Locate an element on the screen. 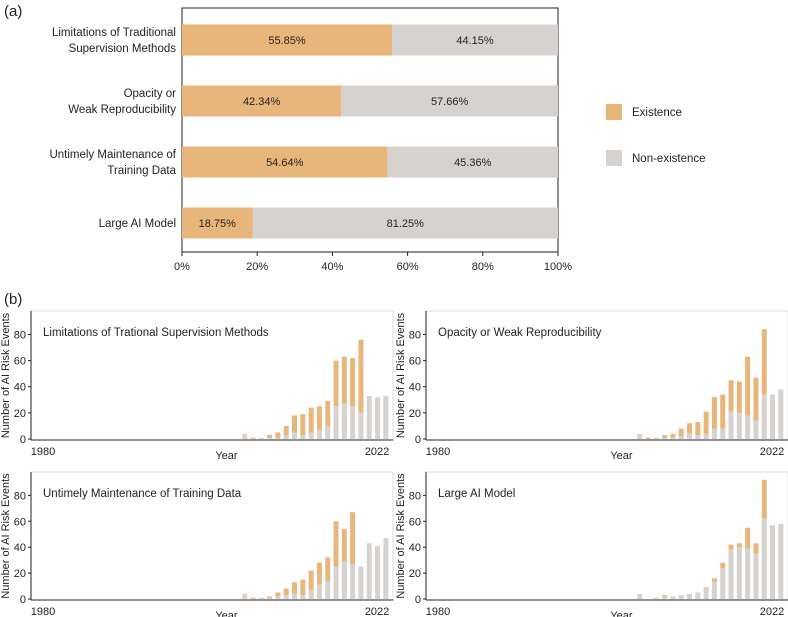 The height and width of the screenshot is (617, 788). category-label: Large AI Model is located at coordinates (137, 224).